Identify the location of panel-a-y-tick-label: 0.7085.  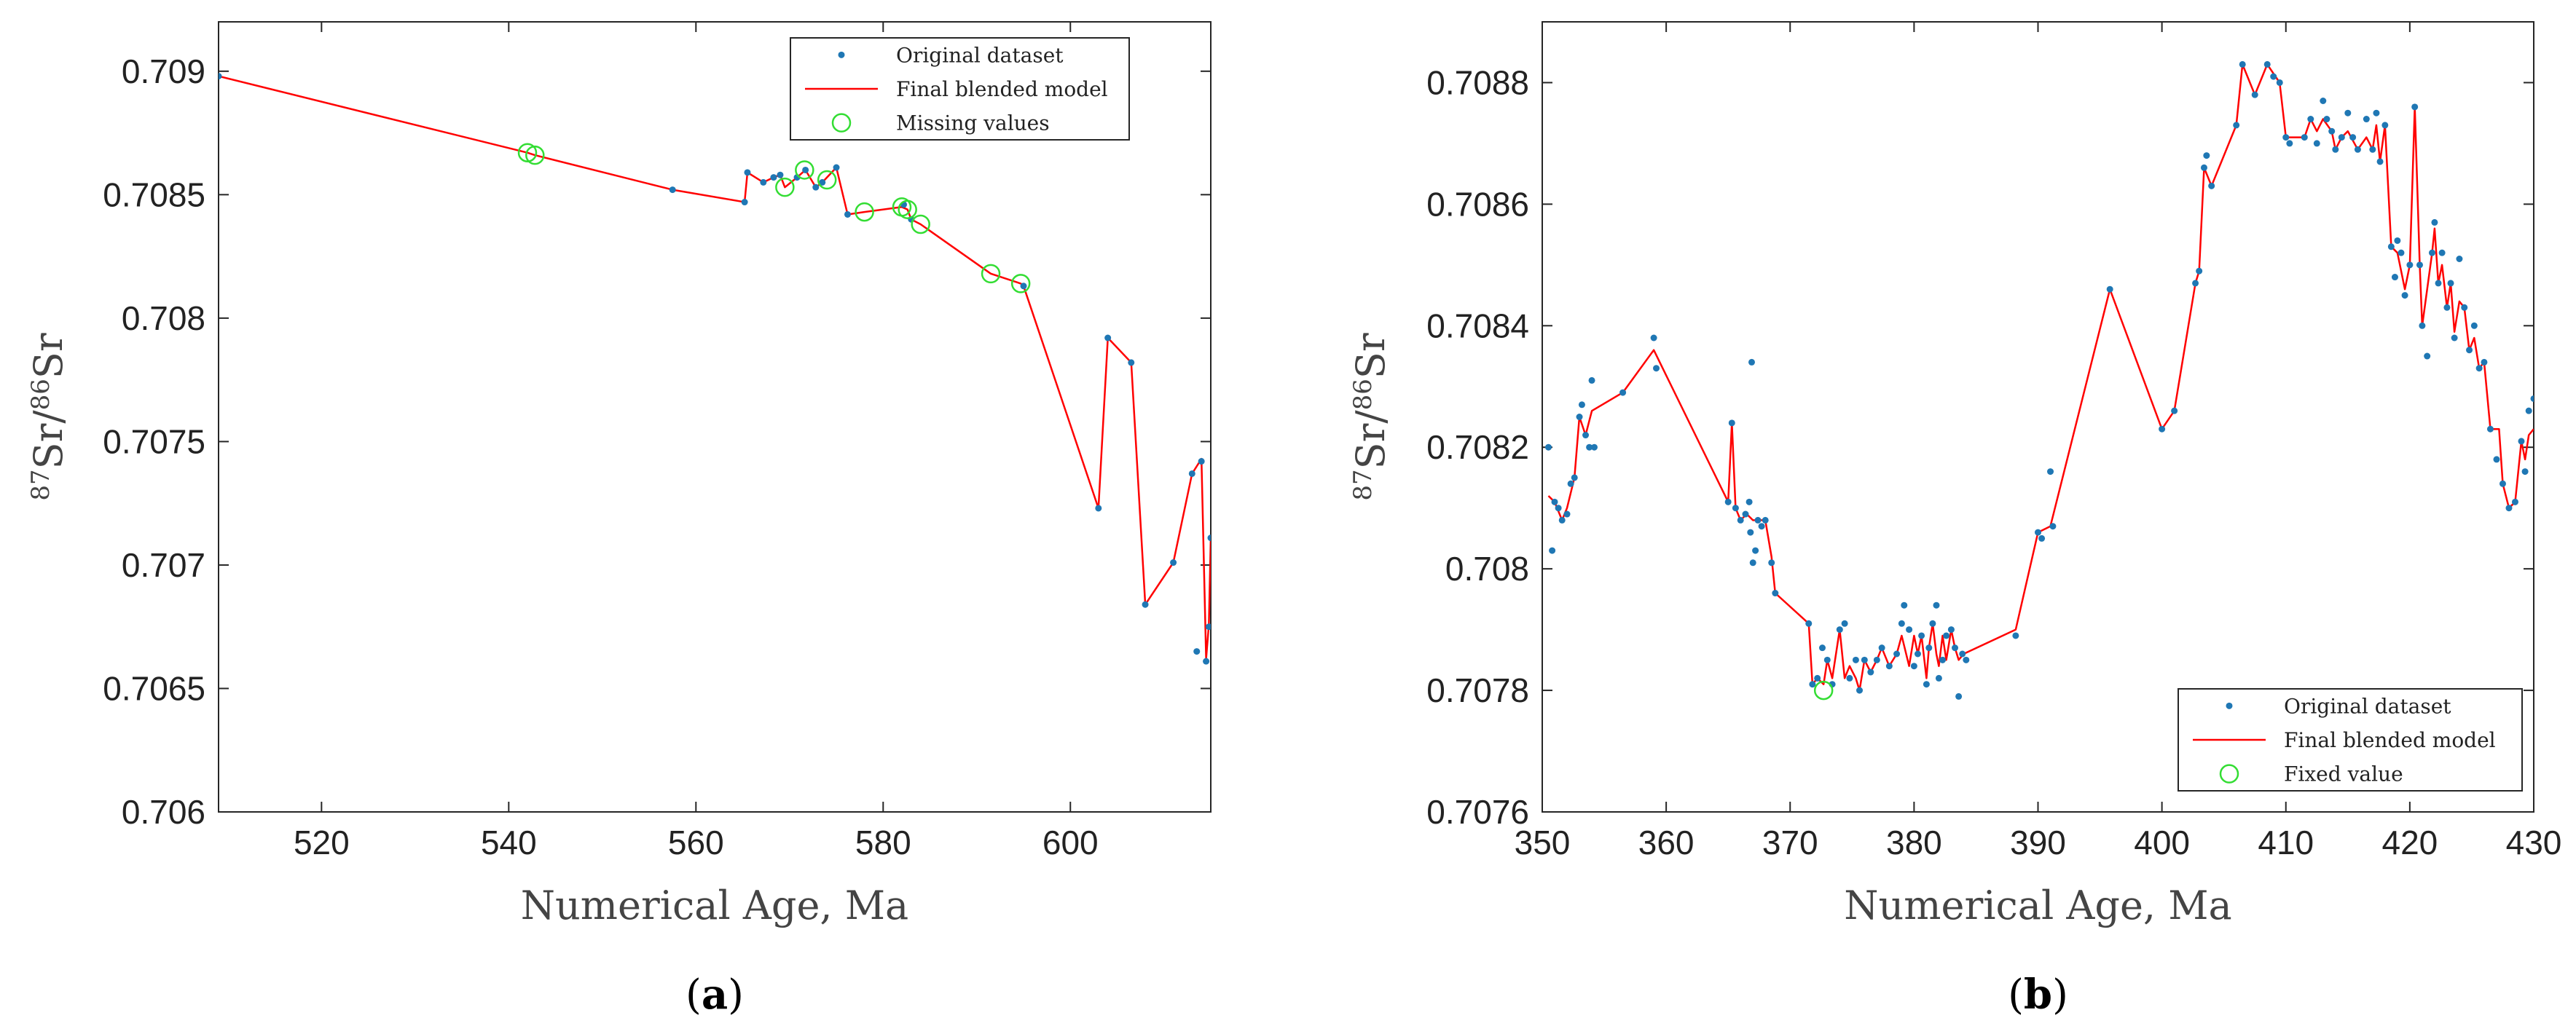
(154, 194).